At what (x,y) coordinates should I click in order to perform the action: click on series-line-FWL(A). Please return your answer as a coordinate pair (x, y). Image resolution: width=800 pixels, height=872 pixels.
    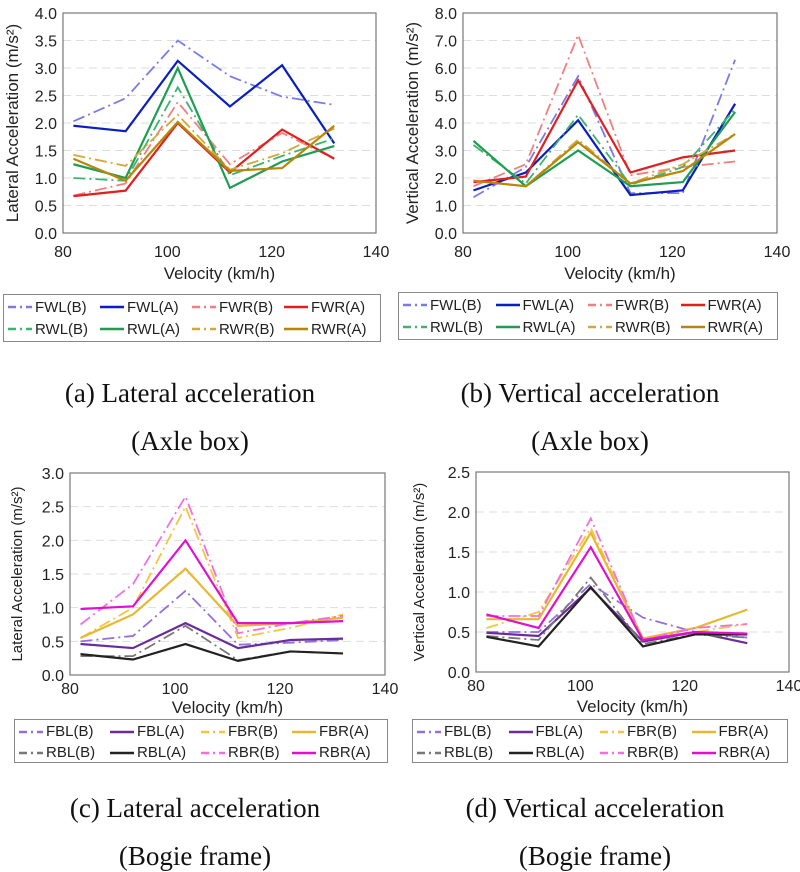
    Looking at the image, I should click on (204, 101).